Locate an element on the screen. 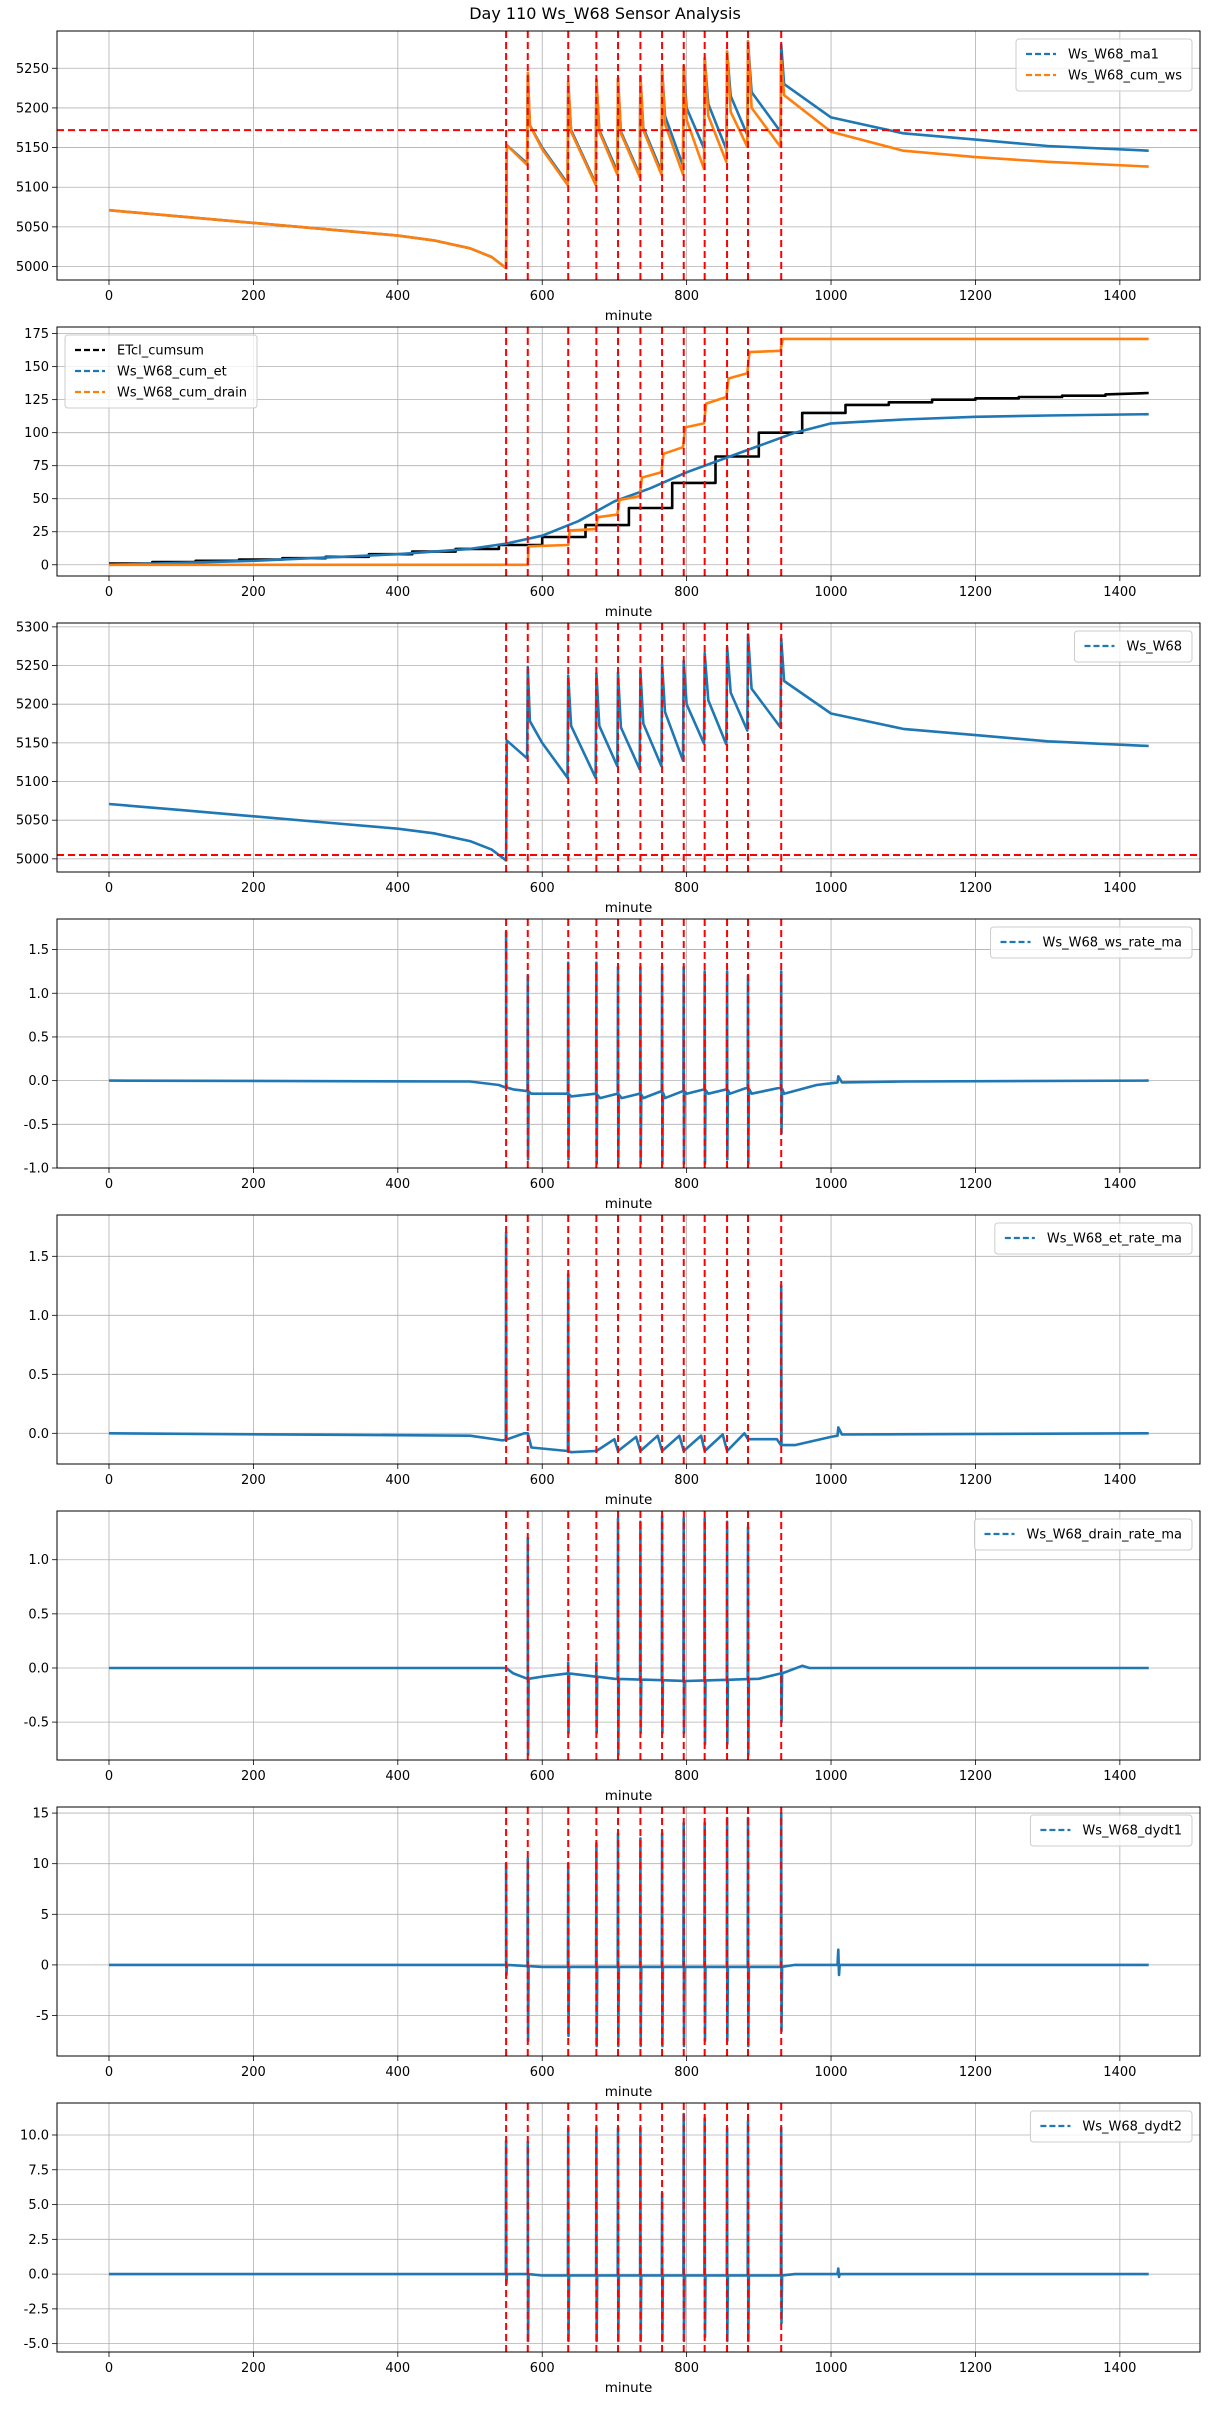 The height and width of the screenshot is (2411, 1211). legend: Ws_W68 is located at coordinates (1133, 646).